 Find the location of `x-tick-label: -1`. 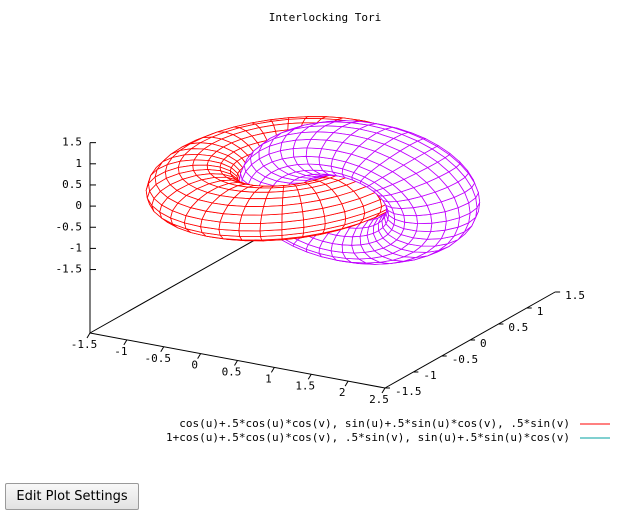

x-tick-label: -1 is located at coordinates (120, 351).